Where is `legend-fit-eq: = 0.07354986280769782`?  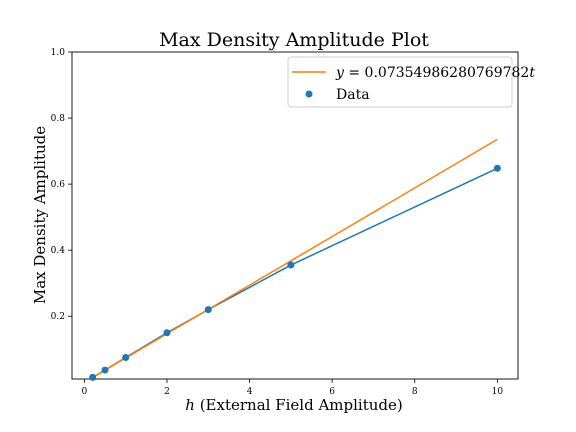 legend-fit-eq: = 0.07354986280769782 is located at coordinates (436, 73).